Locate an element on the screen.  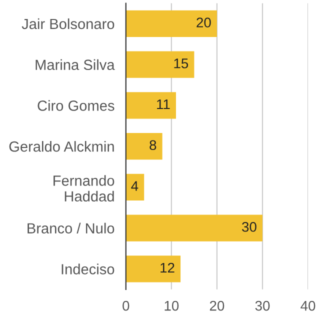
y-tick-label: Fernando Haddad is located at coordinates (84, 188).